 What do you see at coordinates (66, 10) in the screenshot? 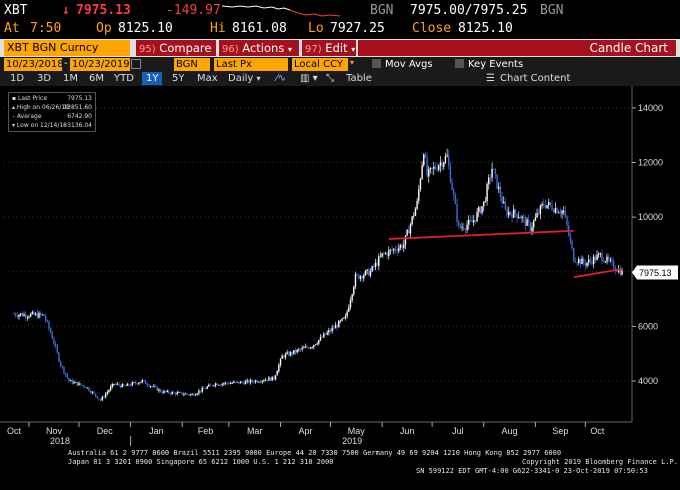
I see `down-arrow-icon: ↓` at bounding box center [66, 10].